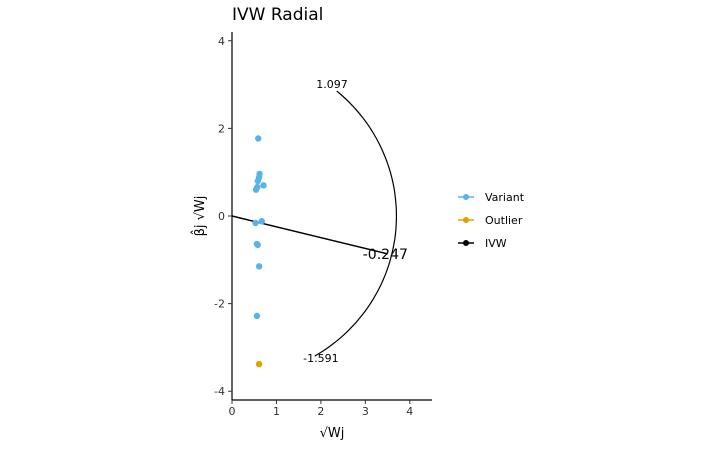 The height and width of the screenshot is (451, 720). Describe the element at coordinates (320, 358) in the screenshot. I see `arc-label: -1.591` at that location.